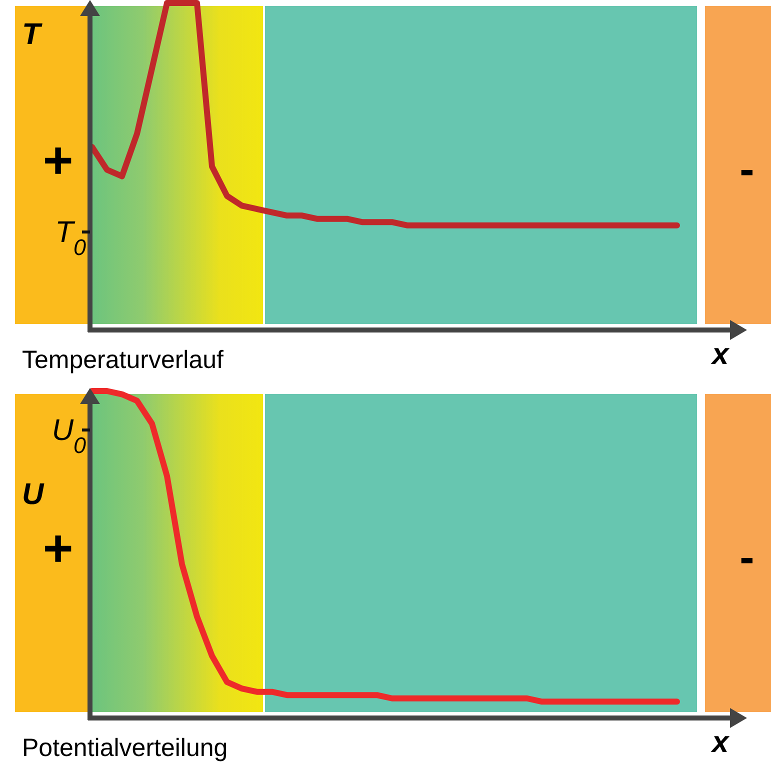  What do you see at coordinates (33, 494) in the screenshot?
I see `y-axis-title: U` at bounding box center [33, 494].